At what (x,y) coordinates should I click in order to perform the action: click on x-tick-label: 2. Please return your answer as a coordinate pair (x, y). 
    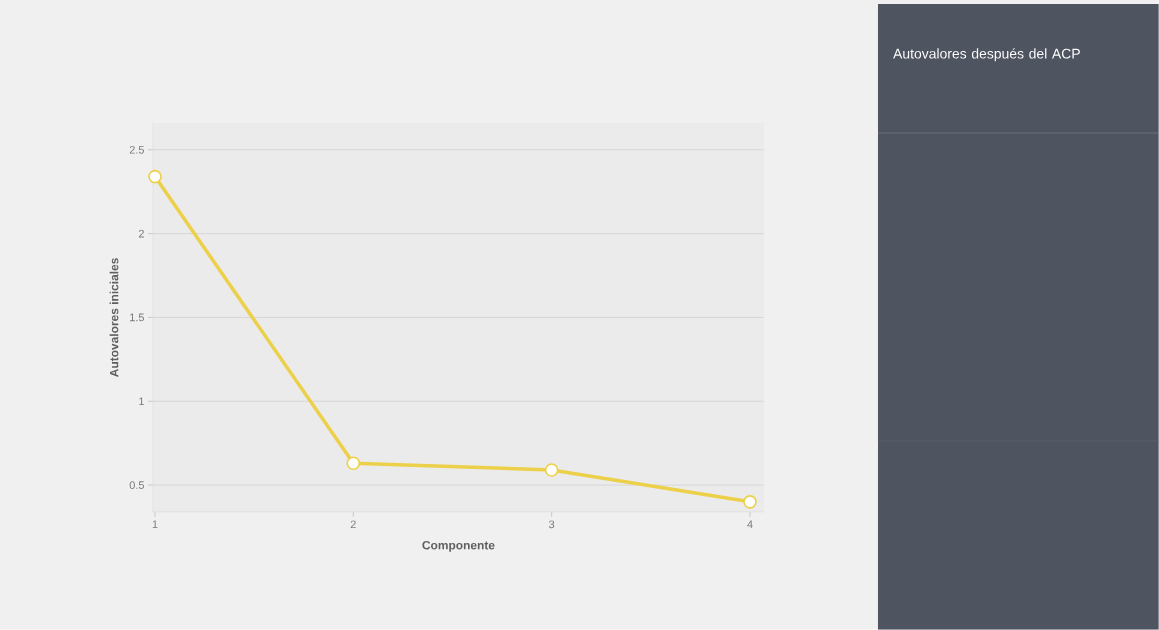
    Looking at the image, I should click on (353, 524).